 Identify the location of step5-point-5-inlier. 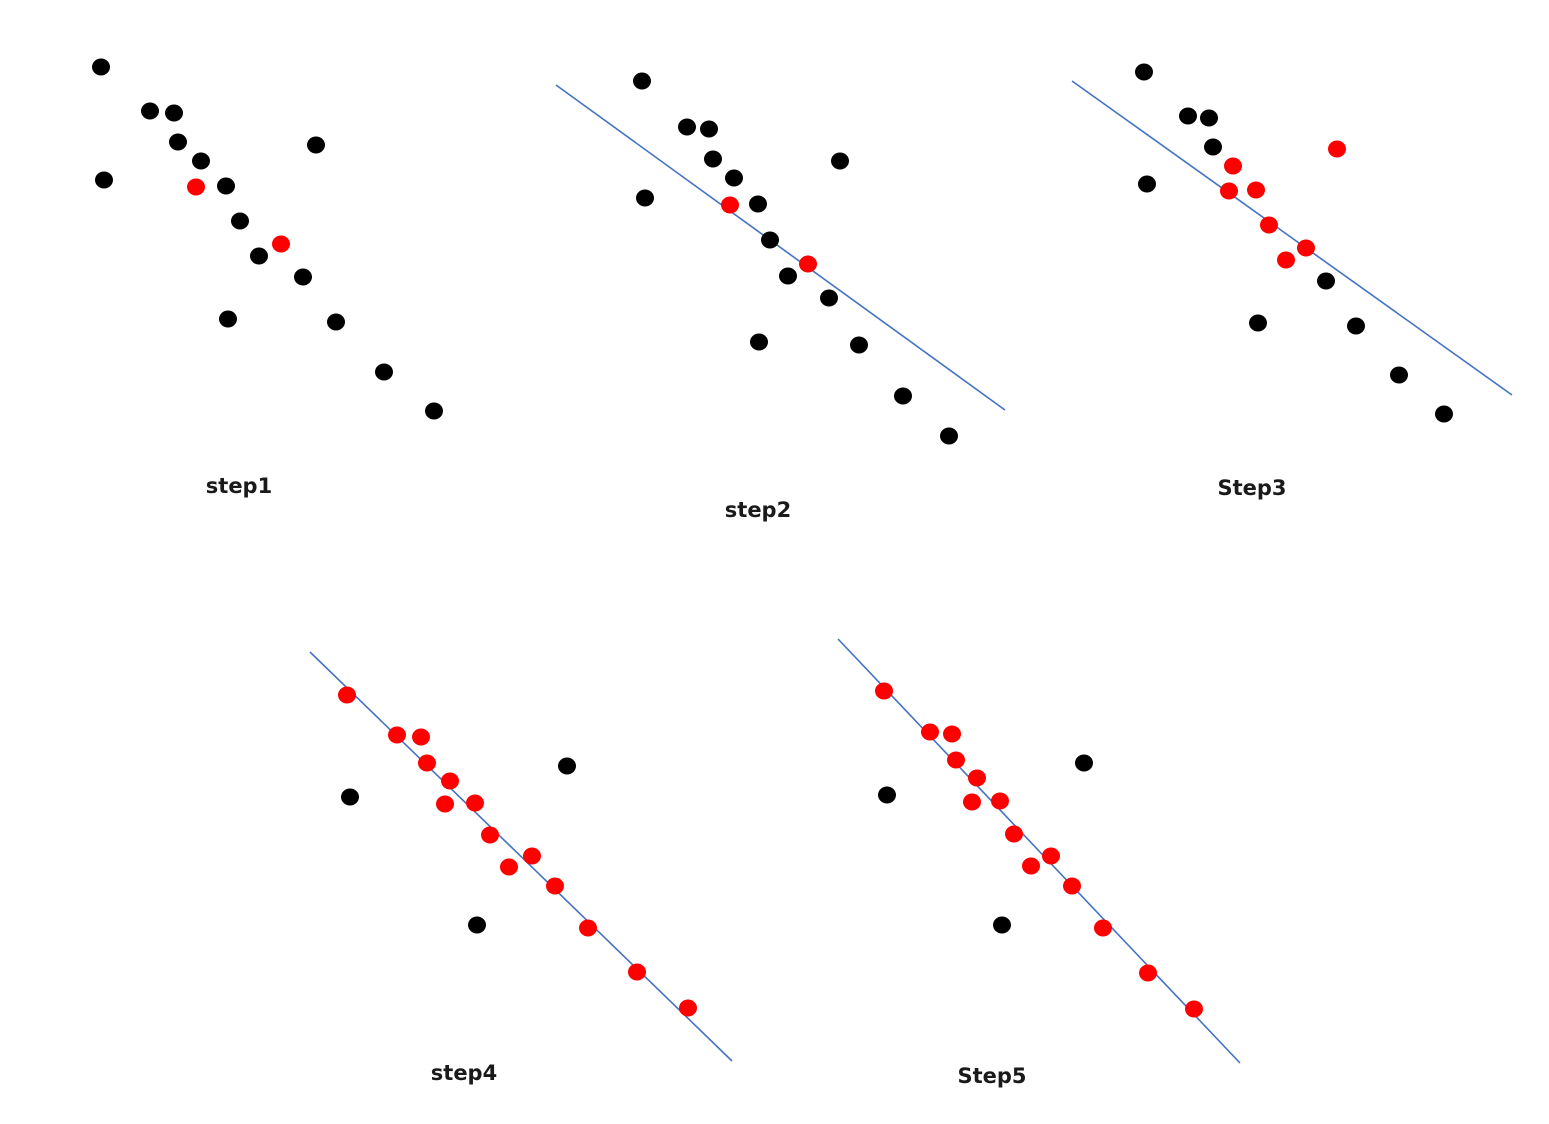
(956, 760).